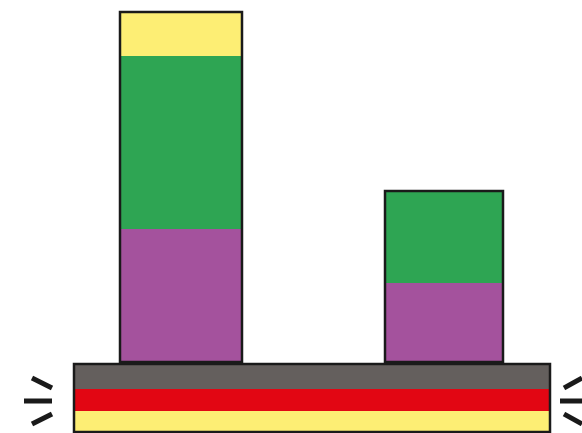 The height and width of the screenshot is (433, 582). What do you see at coordinates (444, 237) in the screenshot?
I see `right-column-green-segment` at bounding box center [444, 237].